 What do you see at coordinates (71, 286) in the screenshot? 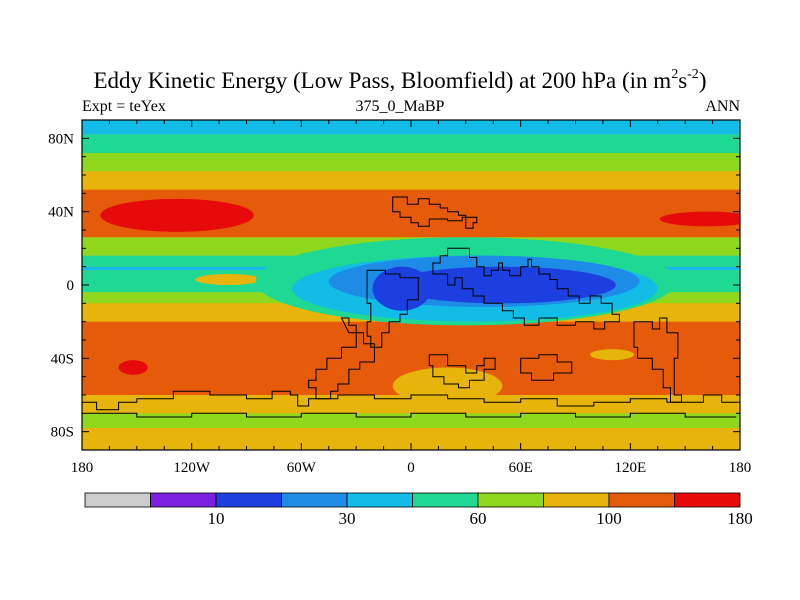
I see `lat-tick-label: 0` at bounding box center [71, 286].